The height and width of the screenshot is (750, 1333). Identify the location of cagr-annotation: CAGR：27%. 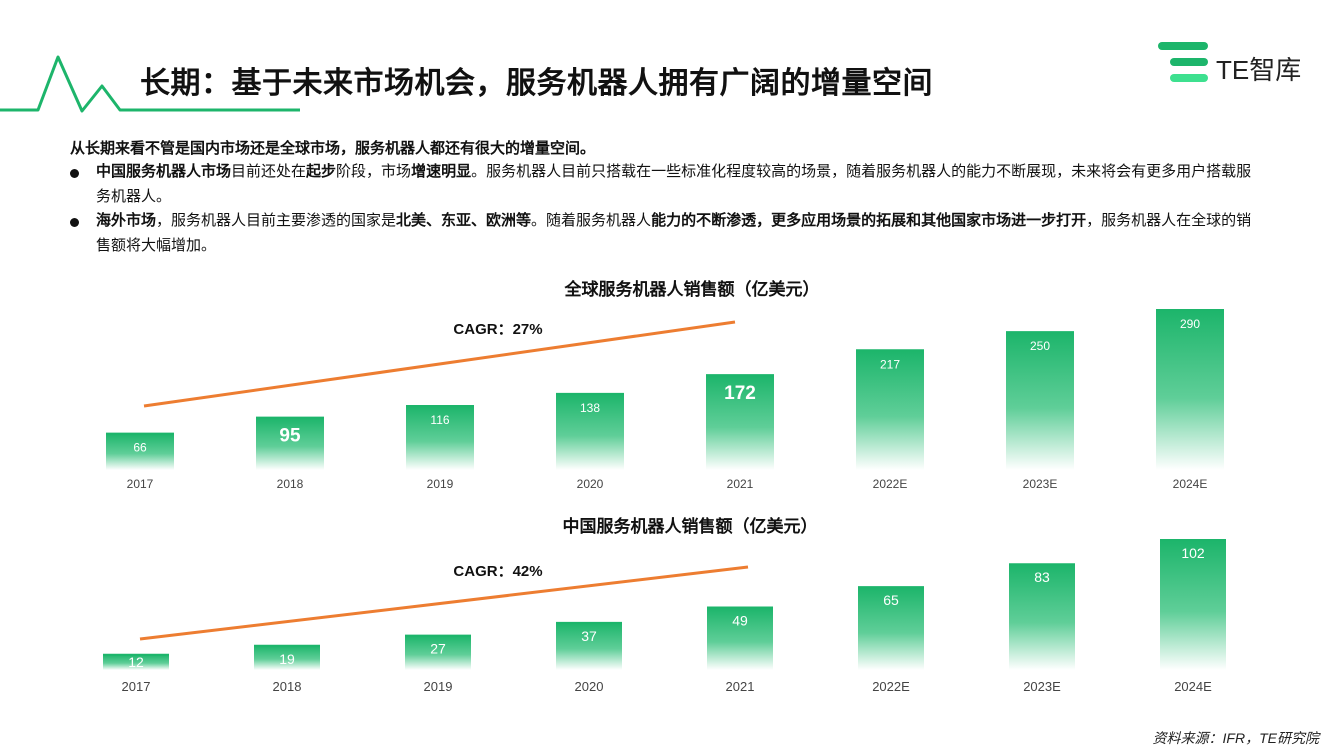
(497, 329).